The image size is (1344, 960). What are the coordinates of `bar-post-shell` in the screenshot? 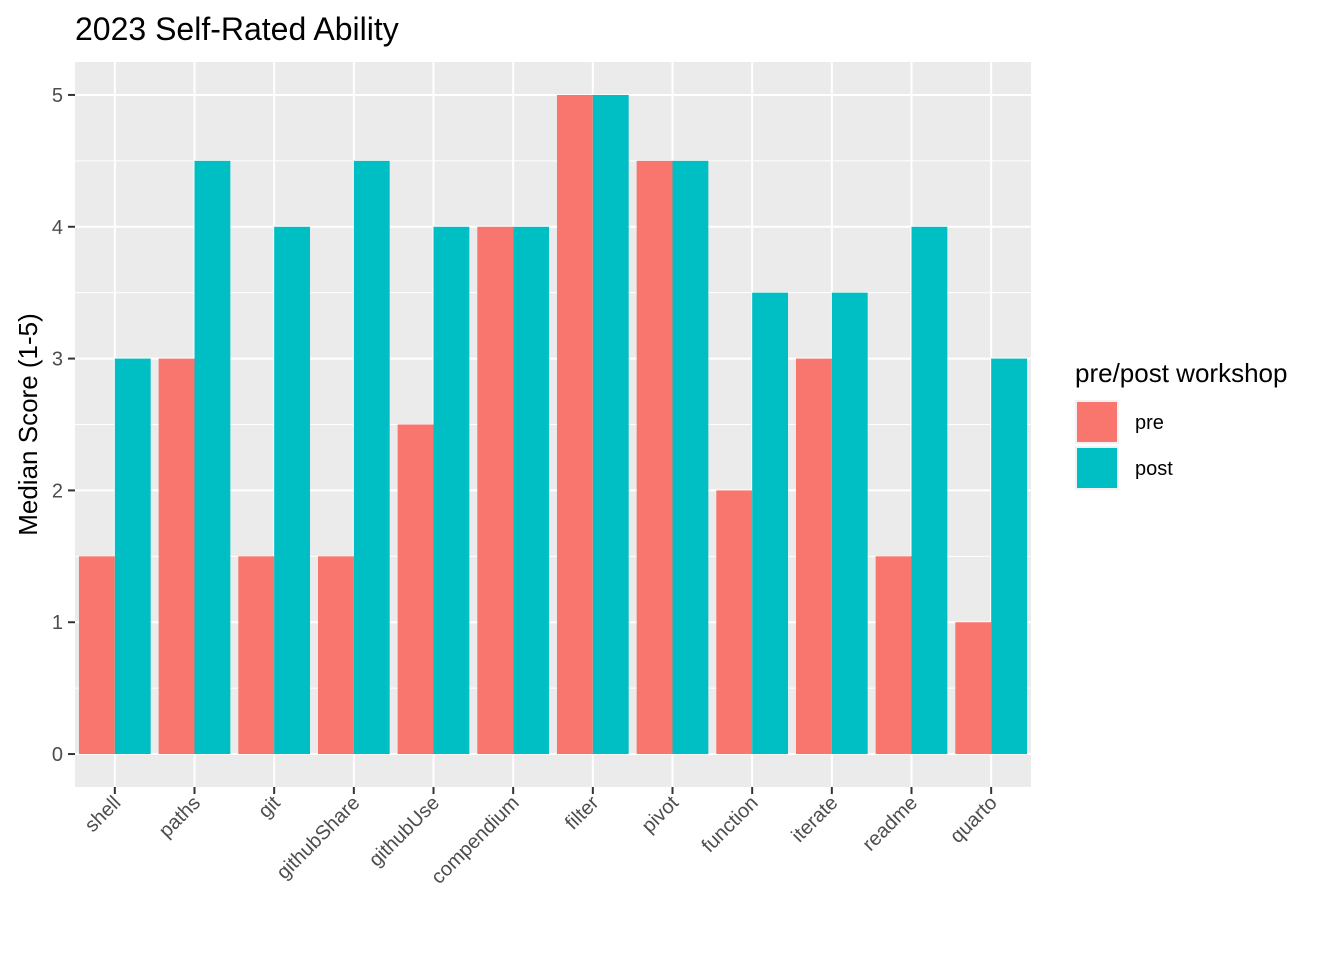 It's located at (132, 556).